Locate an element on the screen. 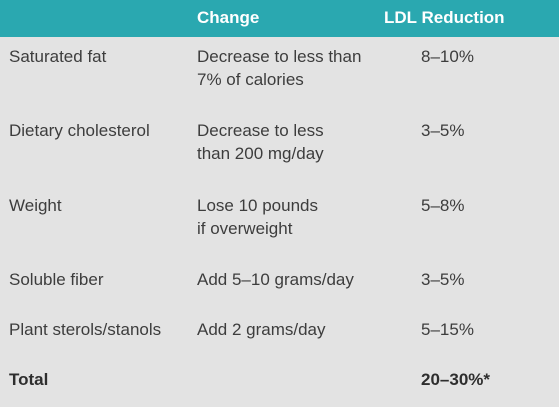 Image resolution: width=559 pixels, height=407 pixels. total-ldl-reduction: 20–30%* is located at coordinates (456, 379).